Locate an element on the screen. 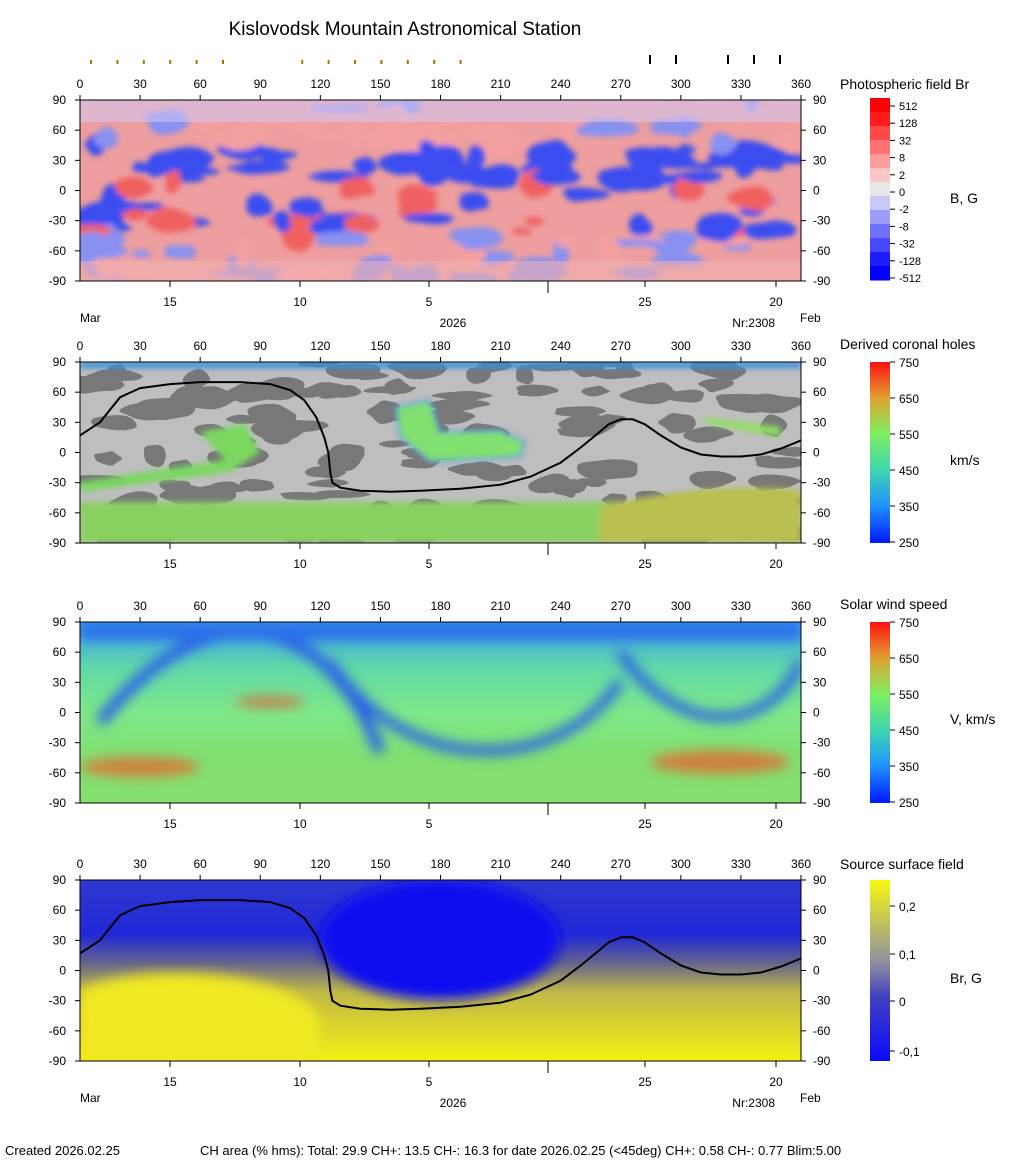  colorbar-unit: km/s is located at coordinates (965, 460).